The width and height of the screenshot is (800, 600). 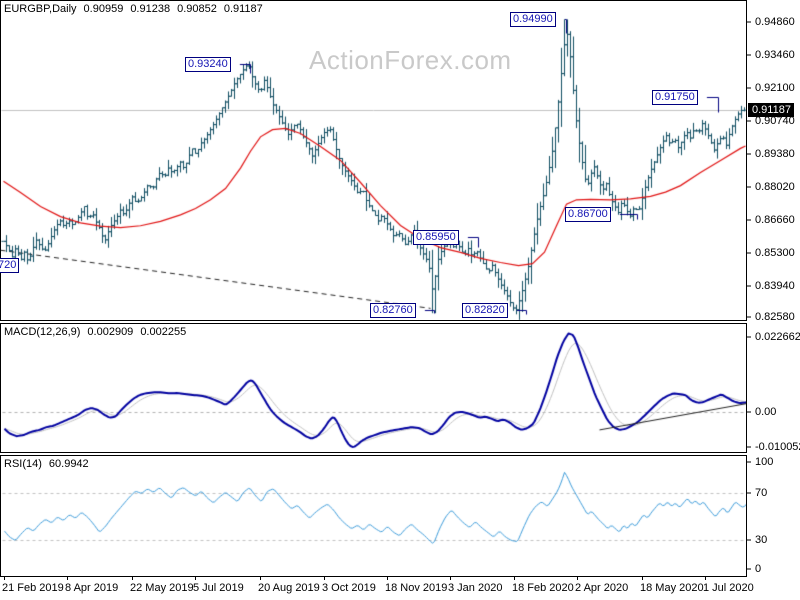 I want to click on time-axis-label: 2 Apr 2020, so click(x=602, y=588).